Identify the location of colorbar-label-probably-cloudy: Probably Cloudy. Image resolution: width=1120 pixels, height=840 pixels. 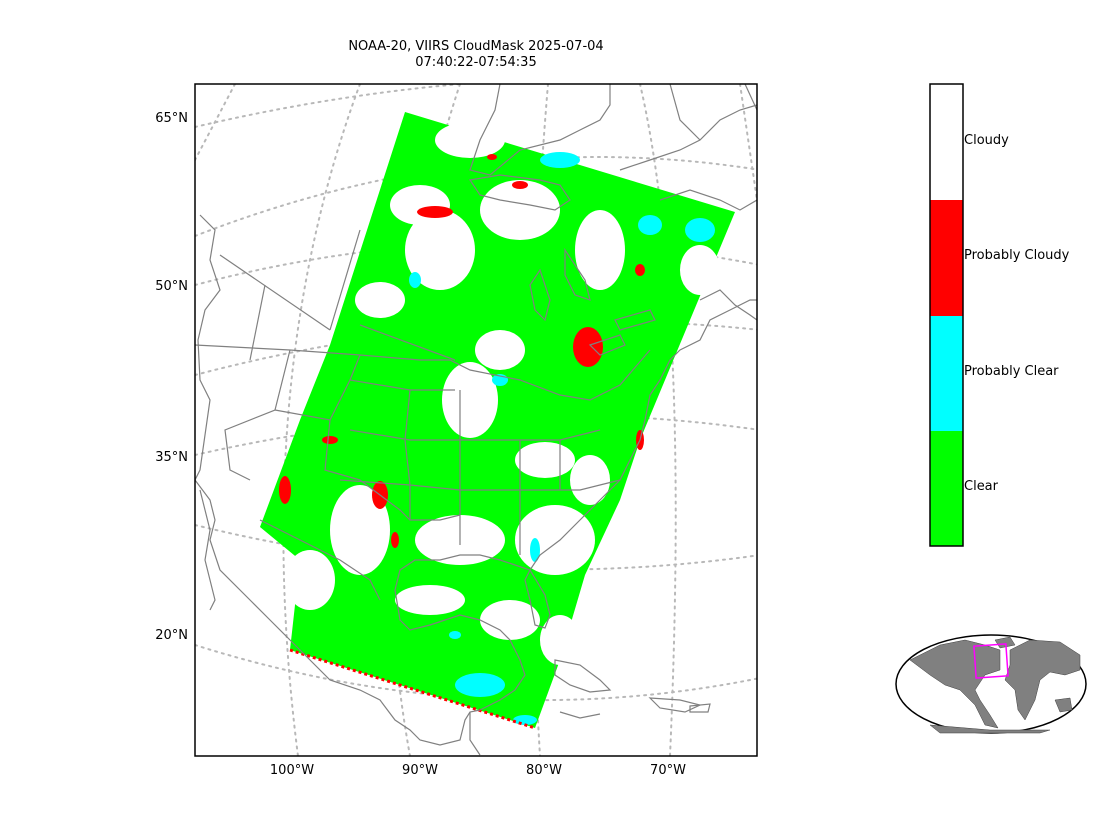
(1017, 255).